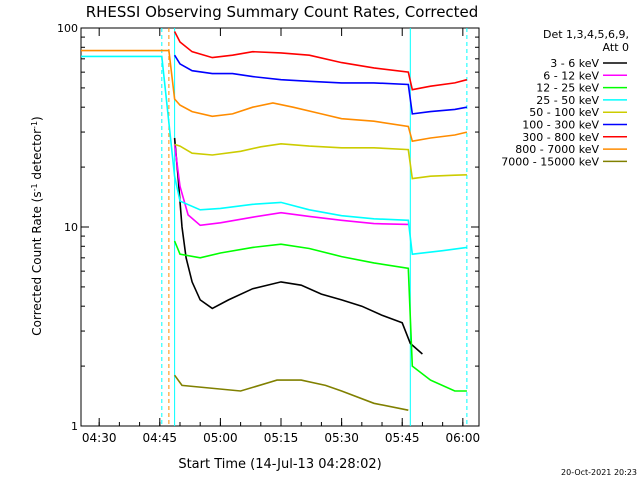 Image resolution: width=640 pixels, height=480 pixels. I want to click on timestamp: 20-Oct-2021 20:23, so click(599, 472).